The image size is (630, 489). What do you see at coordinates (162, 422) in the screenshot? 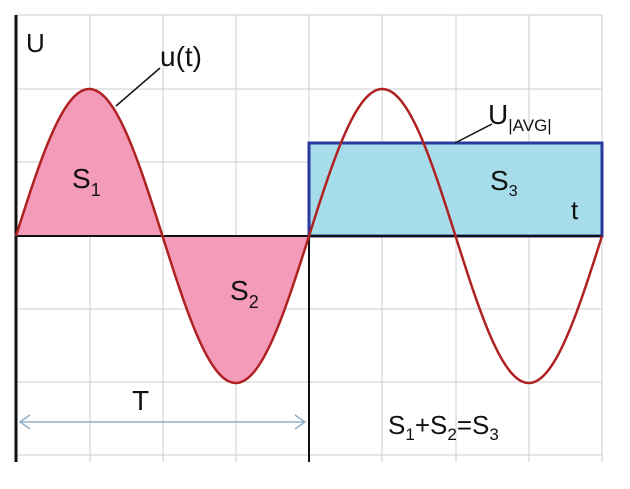
I see `period-arrow` at bounding box center [162, 422].